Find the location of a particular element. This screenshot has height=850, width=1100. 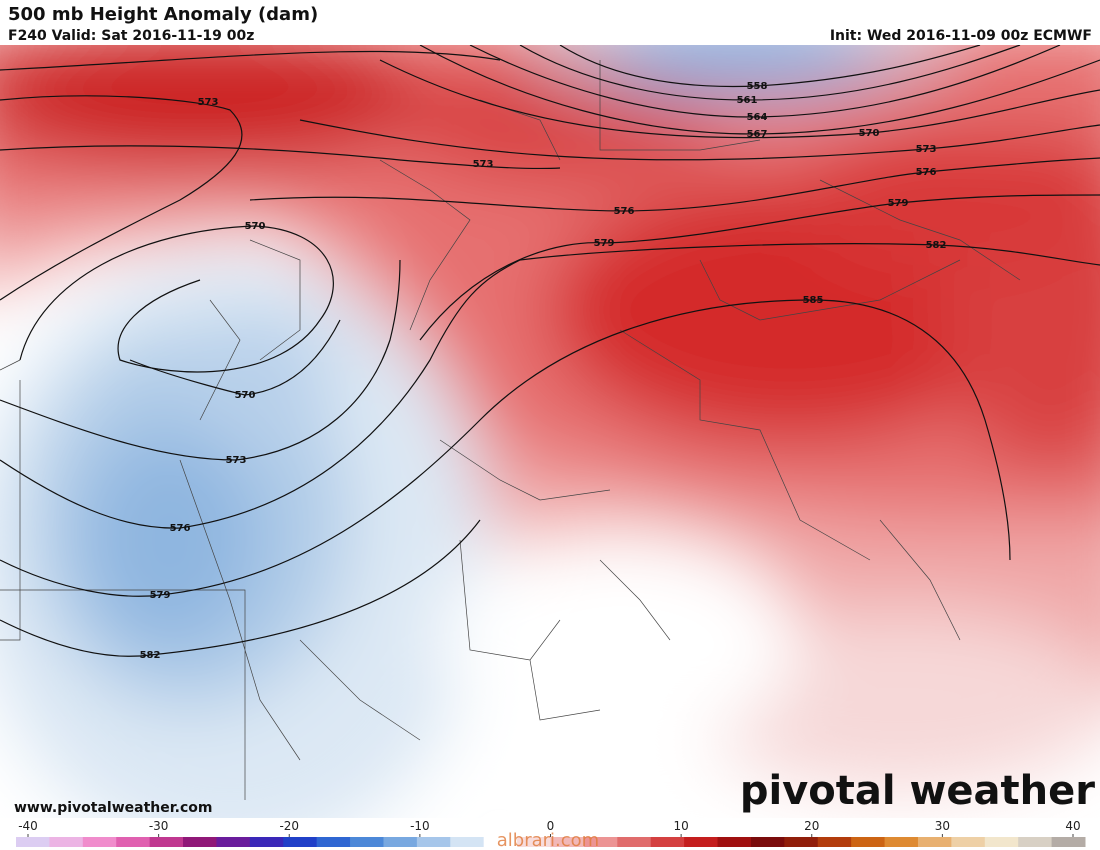

contour-label: 567 is located at coordinates (757, 134).